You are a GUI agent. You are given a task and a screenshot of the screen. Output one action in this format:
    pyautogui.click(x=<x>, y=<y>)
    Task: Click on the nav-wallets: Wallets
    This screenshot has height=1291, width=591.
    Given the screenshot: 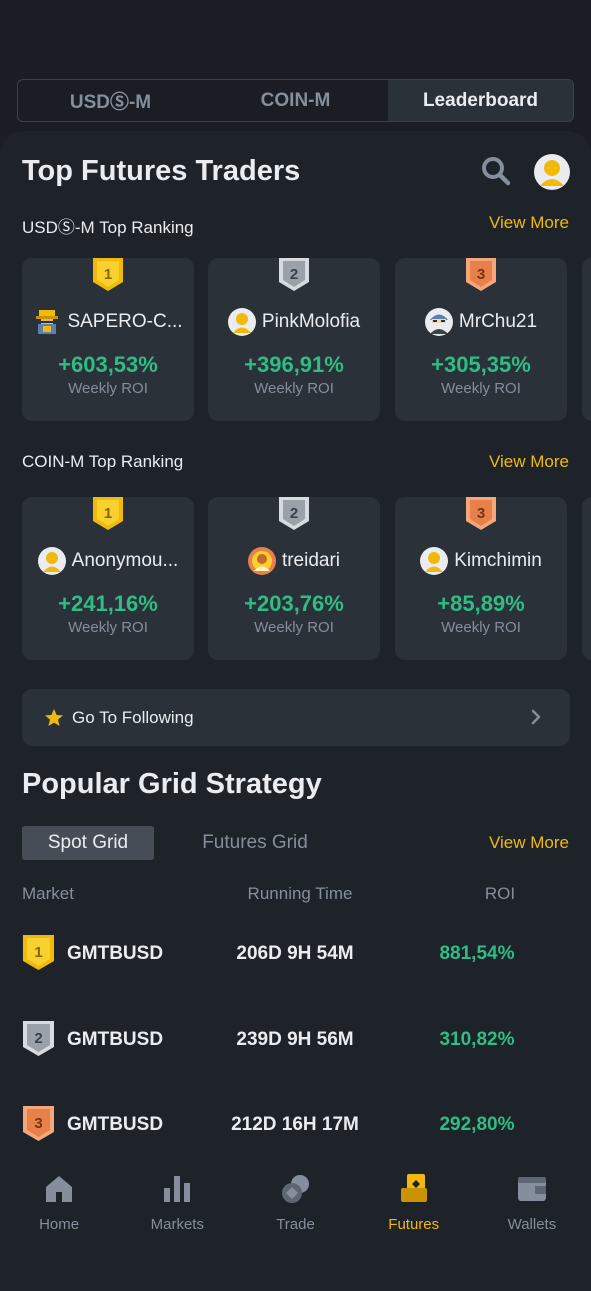 What is the action you would take?
    pyautogui.click(x=532, y=1219)
    